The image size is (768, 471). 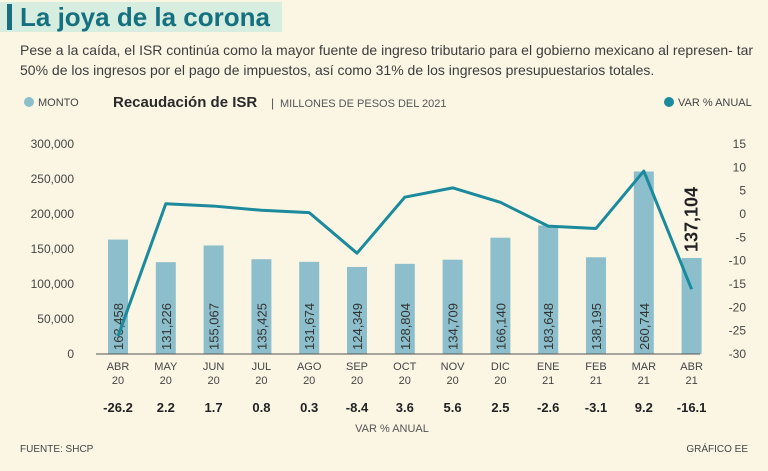 What do you see at coordinates (692, 219) in the screenshot?
I see `bar-value-label-highlight: 137,104` at bounding box center [692, 219].